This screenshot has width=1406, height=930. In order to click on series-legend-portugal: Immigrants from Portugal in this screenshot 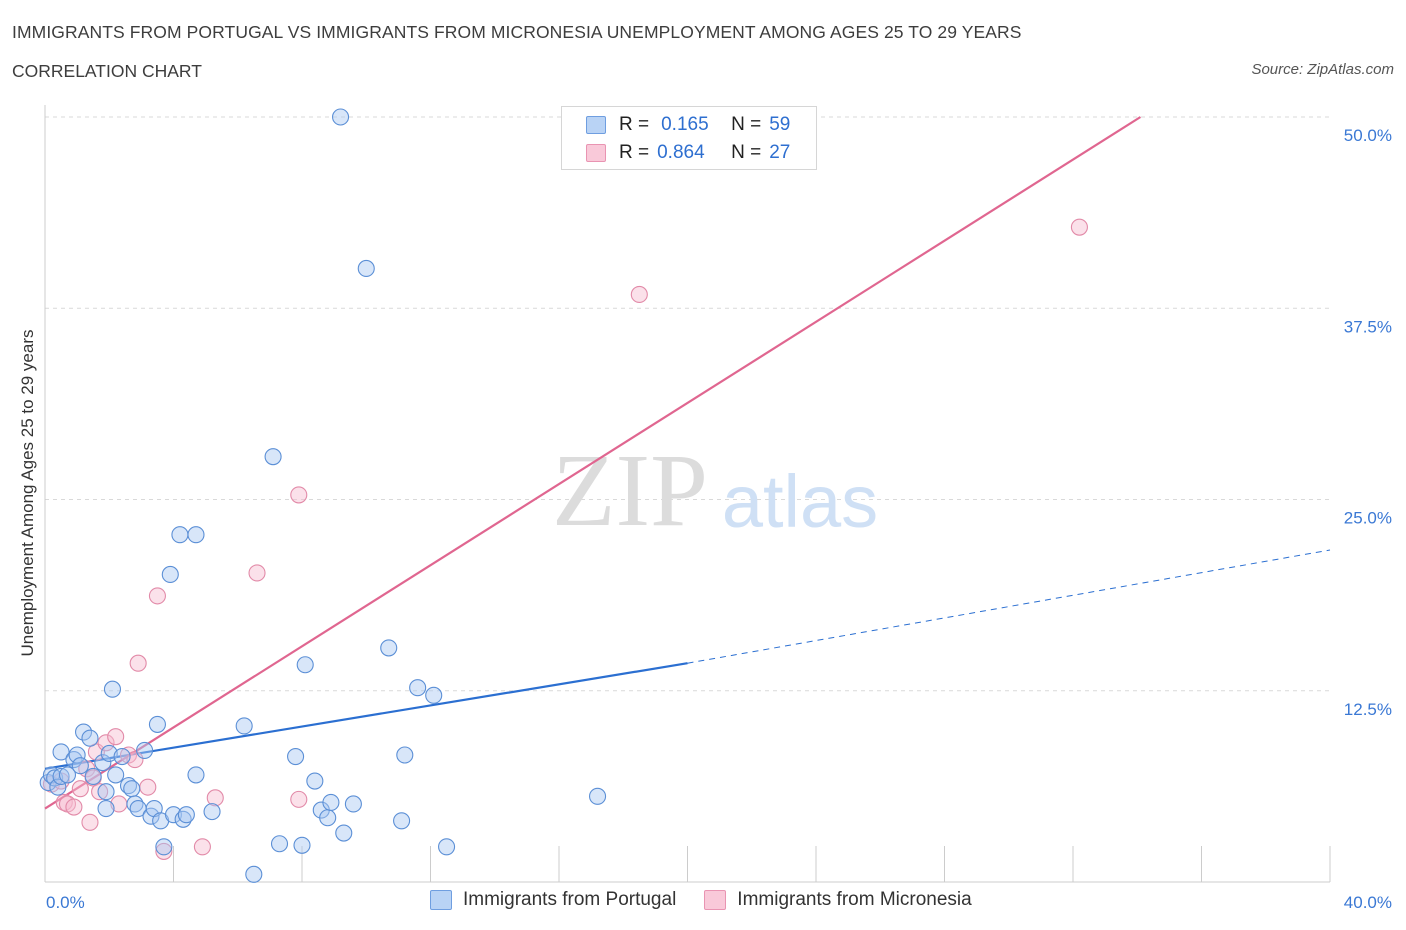, I will do `click(553, 900)`.